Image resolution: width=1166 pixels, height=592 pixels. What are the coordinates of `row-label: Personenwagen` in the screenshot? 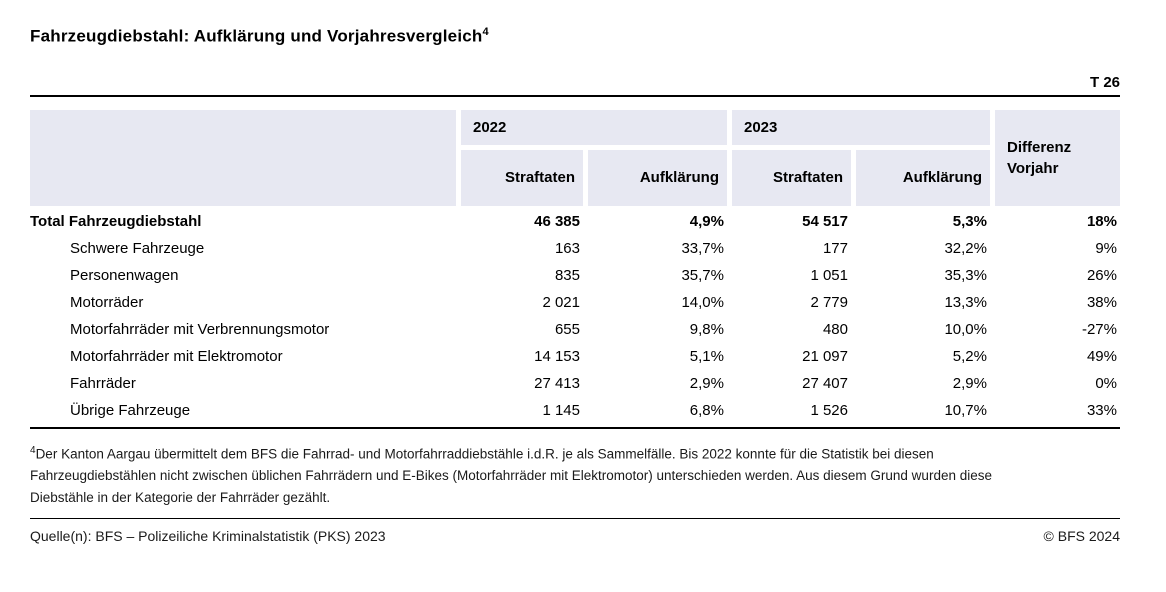 It's located at (124, 276).